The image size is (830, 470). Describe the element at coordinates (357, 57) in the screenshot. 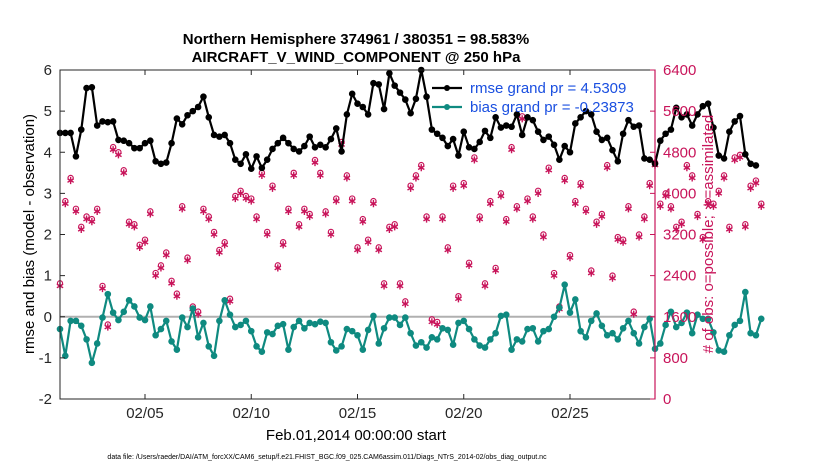

I see `chart-subtitle: AIRCRAFT_V_WIND_COMPONENT @ 250 hPa` at that location.